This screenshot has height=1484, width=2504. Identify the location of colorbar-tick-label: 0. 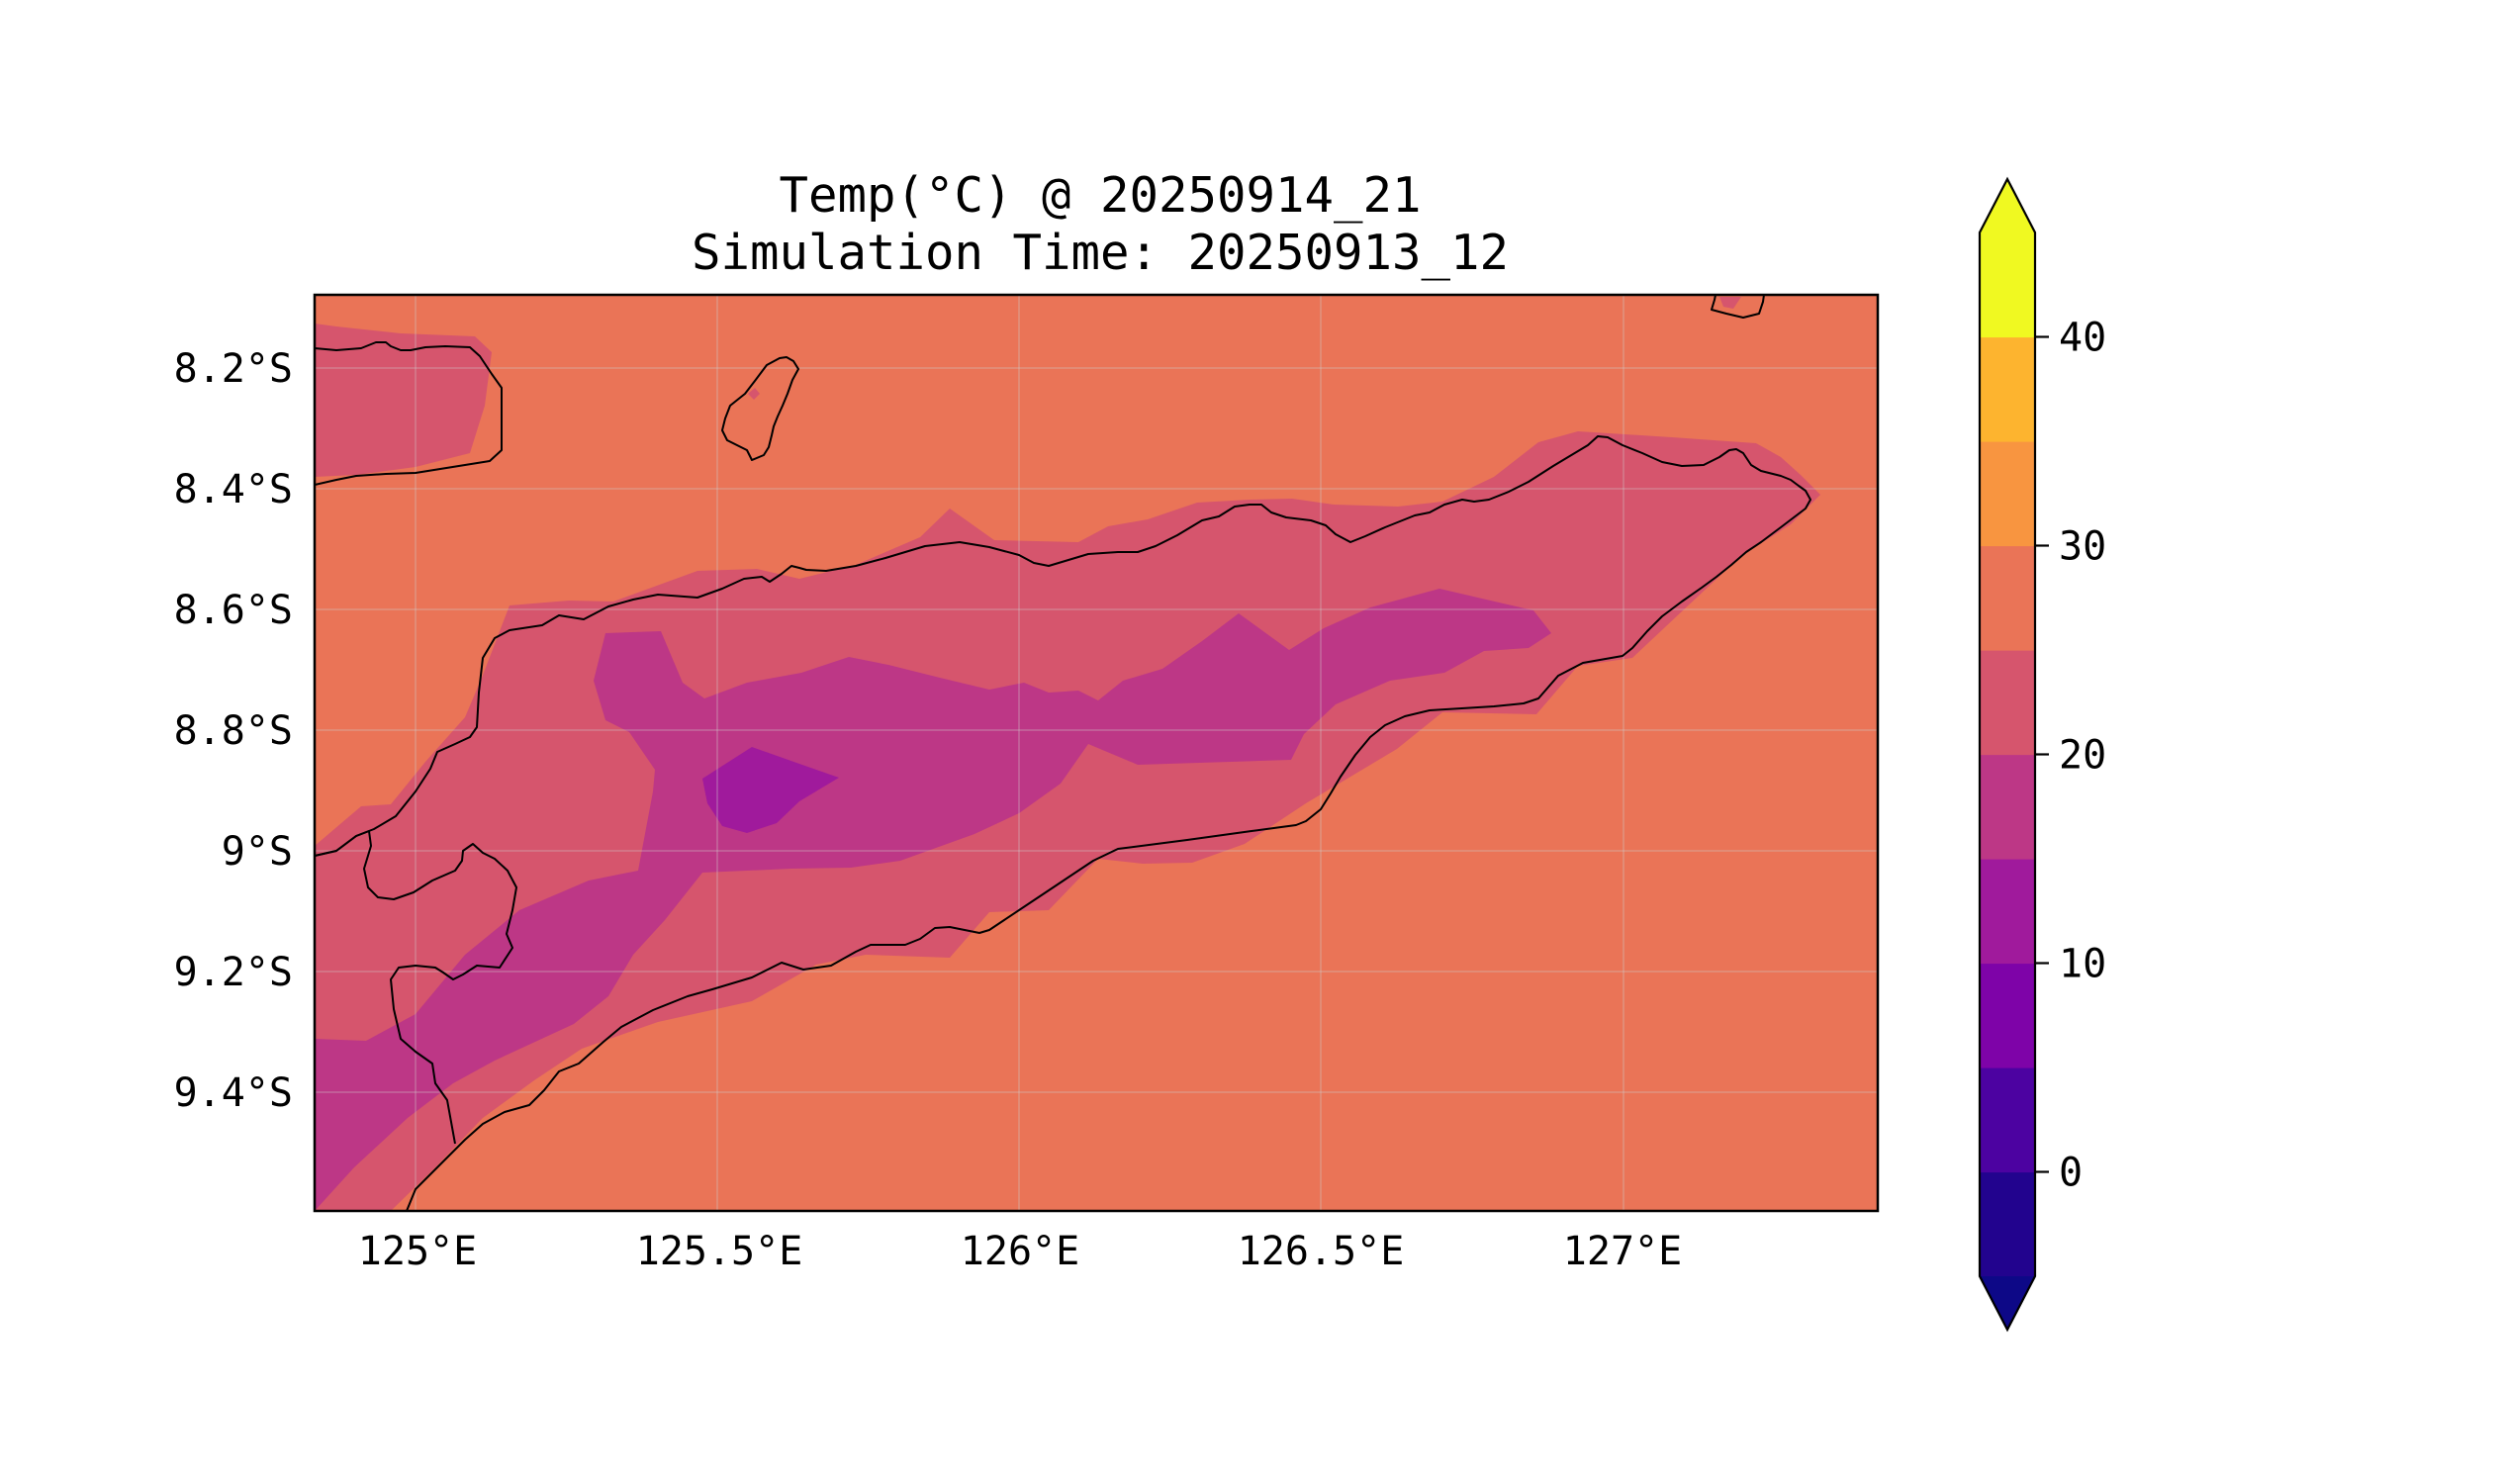
(2071, 1173).